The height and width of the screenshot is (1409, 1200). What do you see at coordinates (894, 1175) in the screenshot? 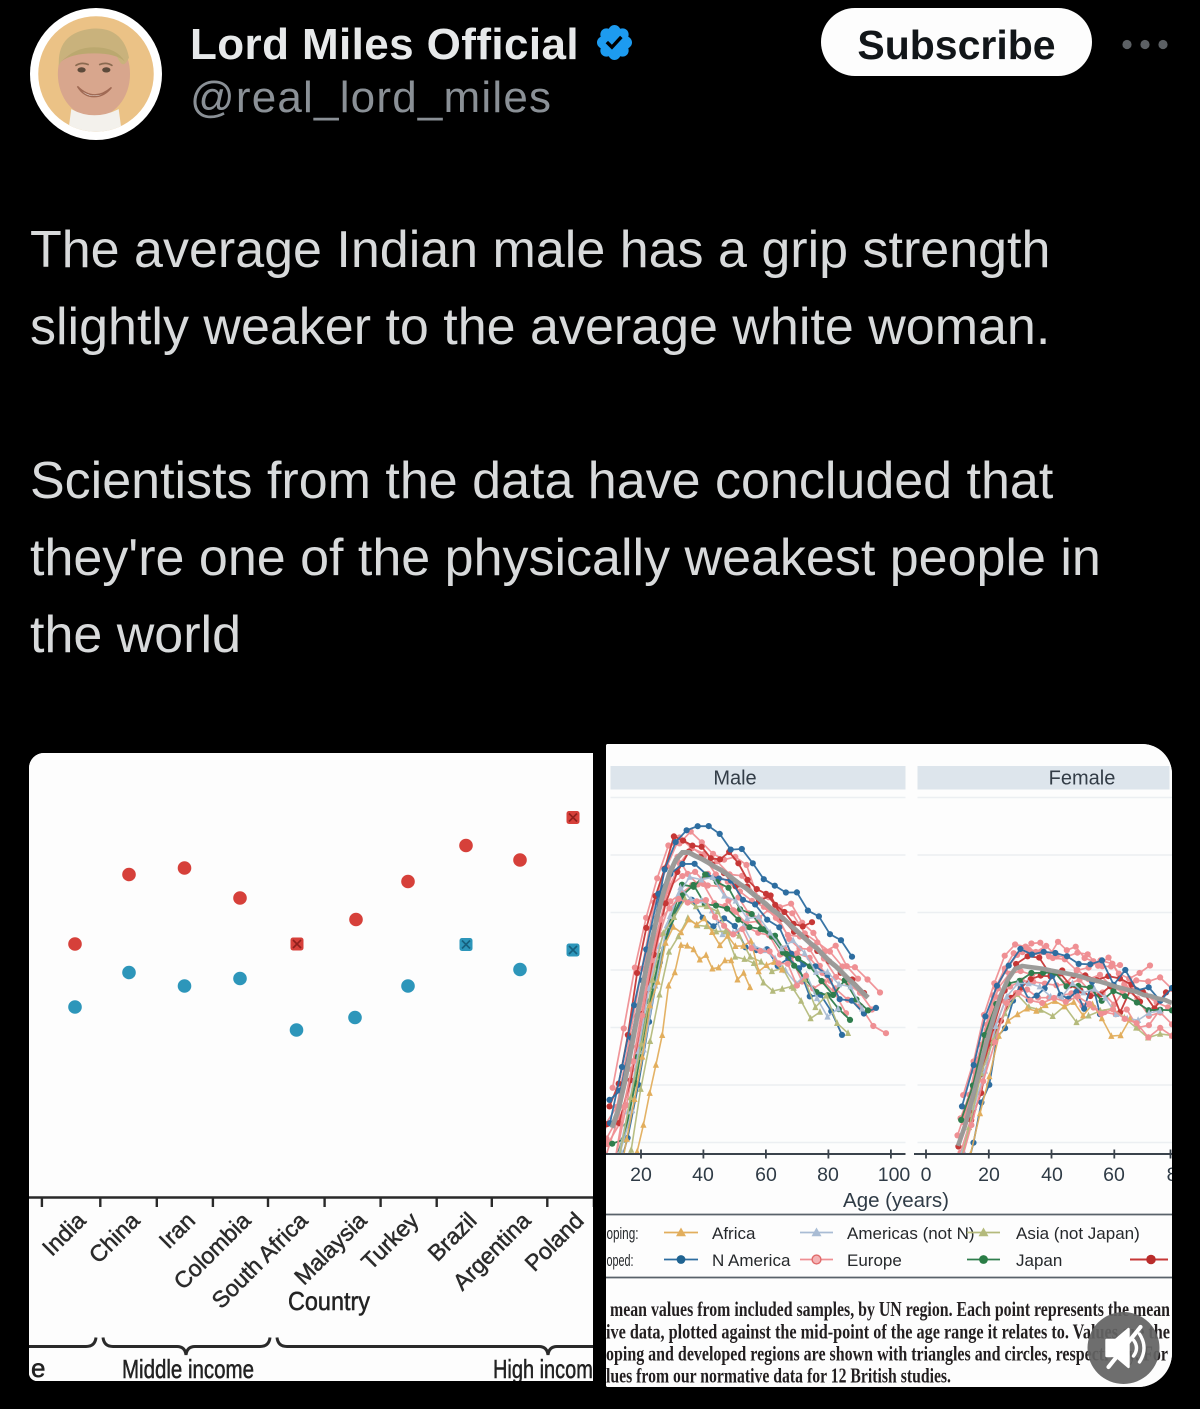
I see `svg-text: 100` at bounding box center [894, 1175].